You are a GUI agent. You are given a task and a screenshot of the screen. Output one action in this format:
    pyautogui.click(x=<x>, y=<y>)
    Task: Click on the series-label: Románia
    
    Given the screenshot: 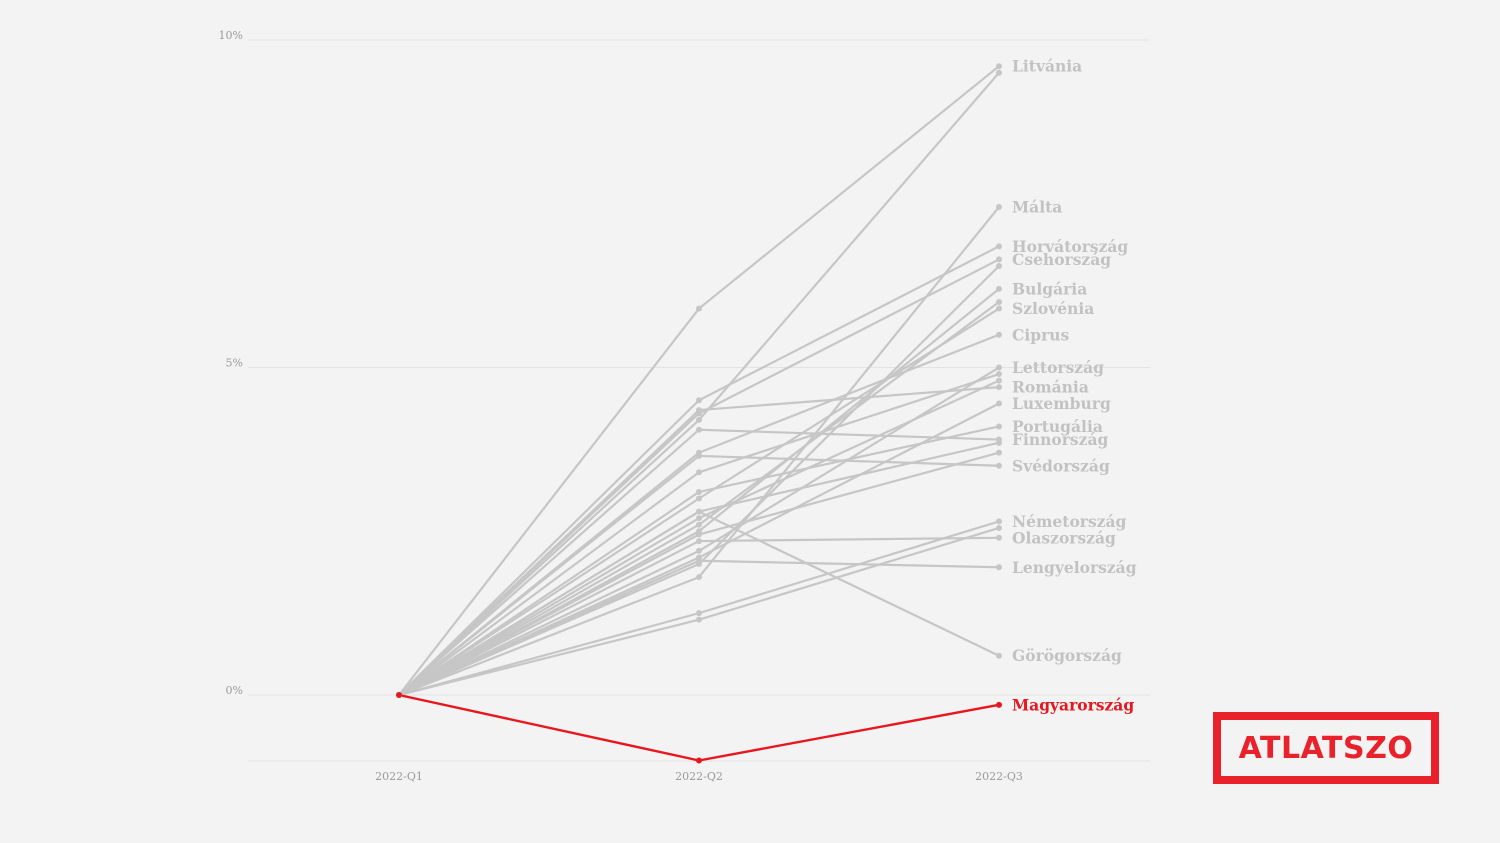 What is the action you would take?
    pyautogui.click(x=1050, y=387)
    